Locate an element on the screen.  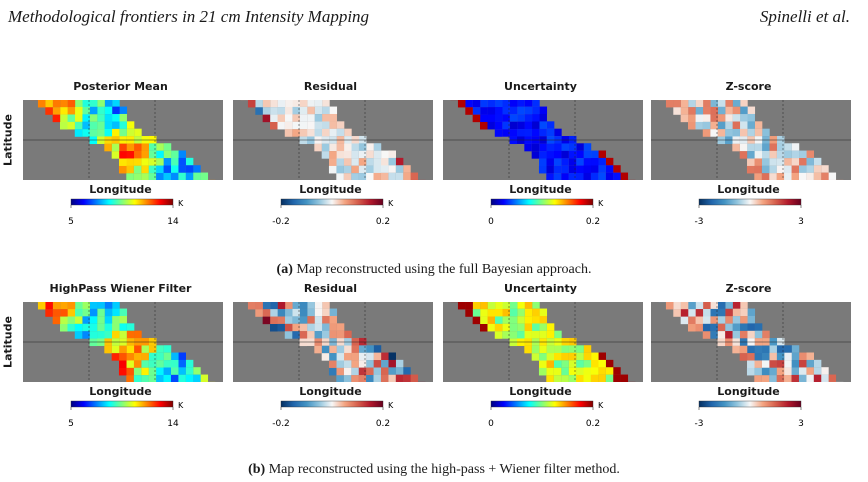
colorbar-min-label: 0 is located at coordinates (491, 222).